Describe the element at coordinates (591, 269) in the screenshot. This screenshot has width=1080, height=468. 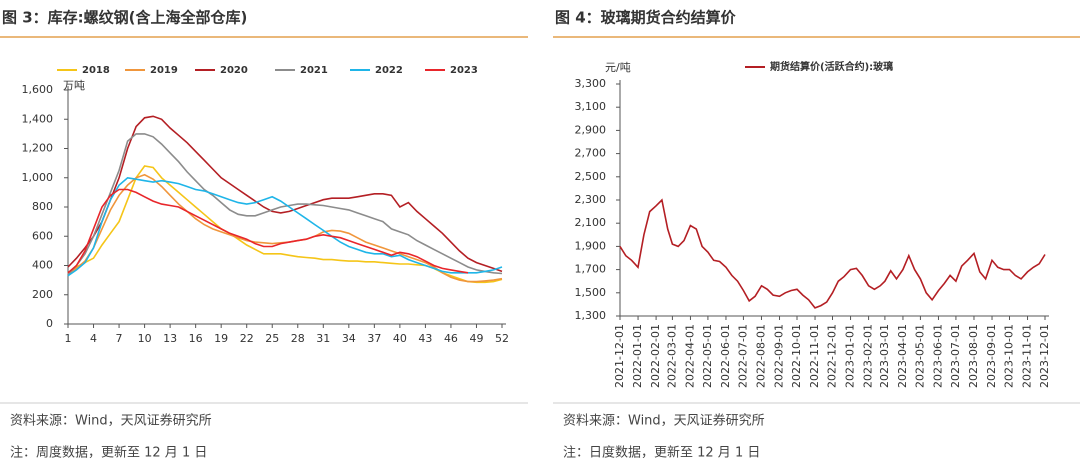
I see `y-tick-label: 1,700` at that location.